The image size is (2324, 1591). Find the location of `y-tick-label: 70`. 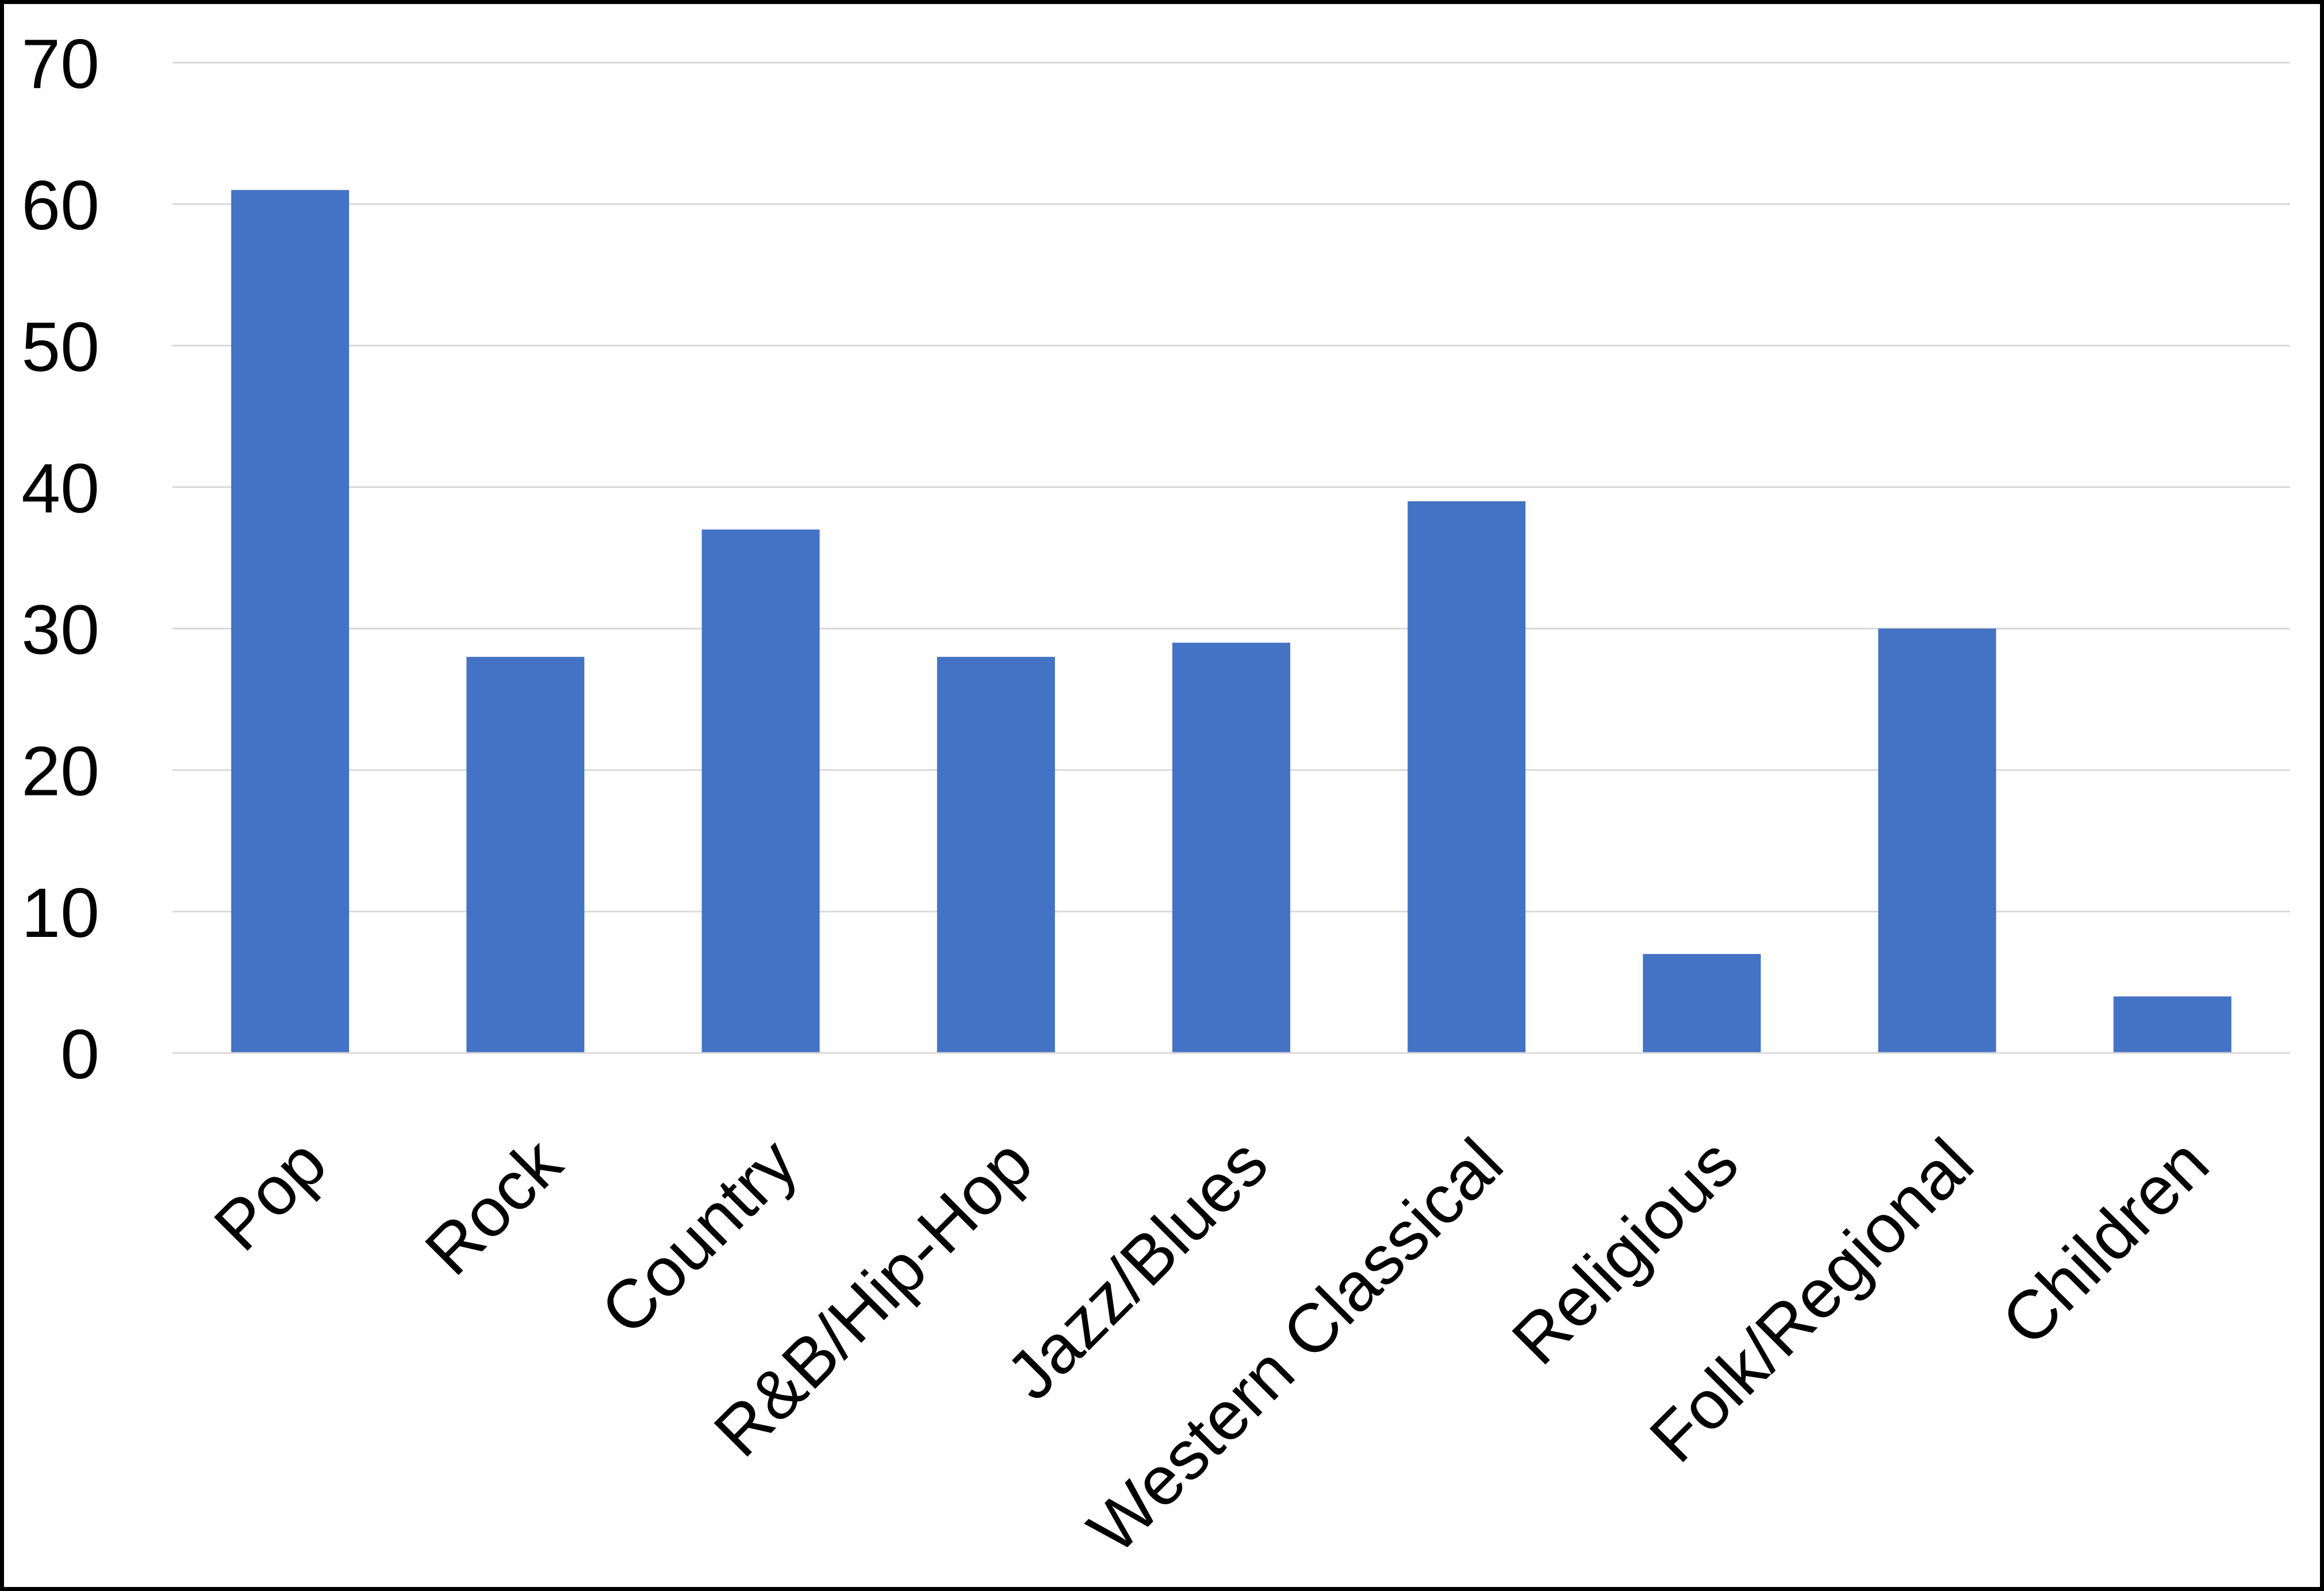

y-tick-label: 70 is located at coordinates (60, 64).